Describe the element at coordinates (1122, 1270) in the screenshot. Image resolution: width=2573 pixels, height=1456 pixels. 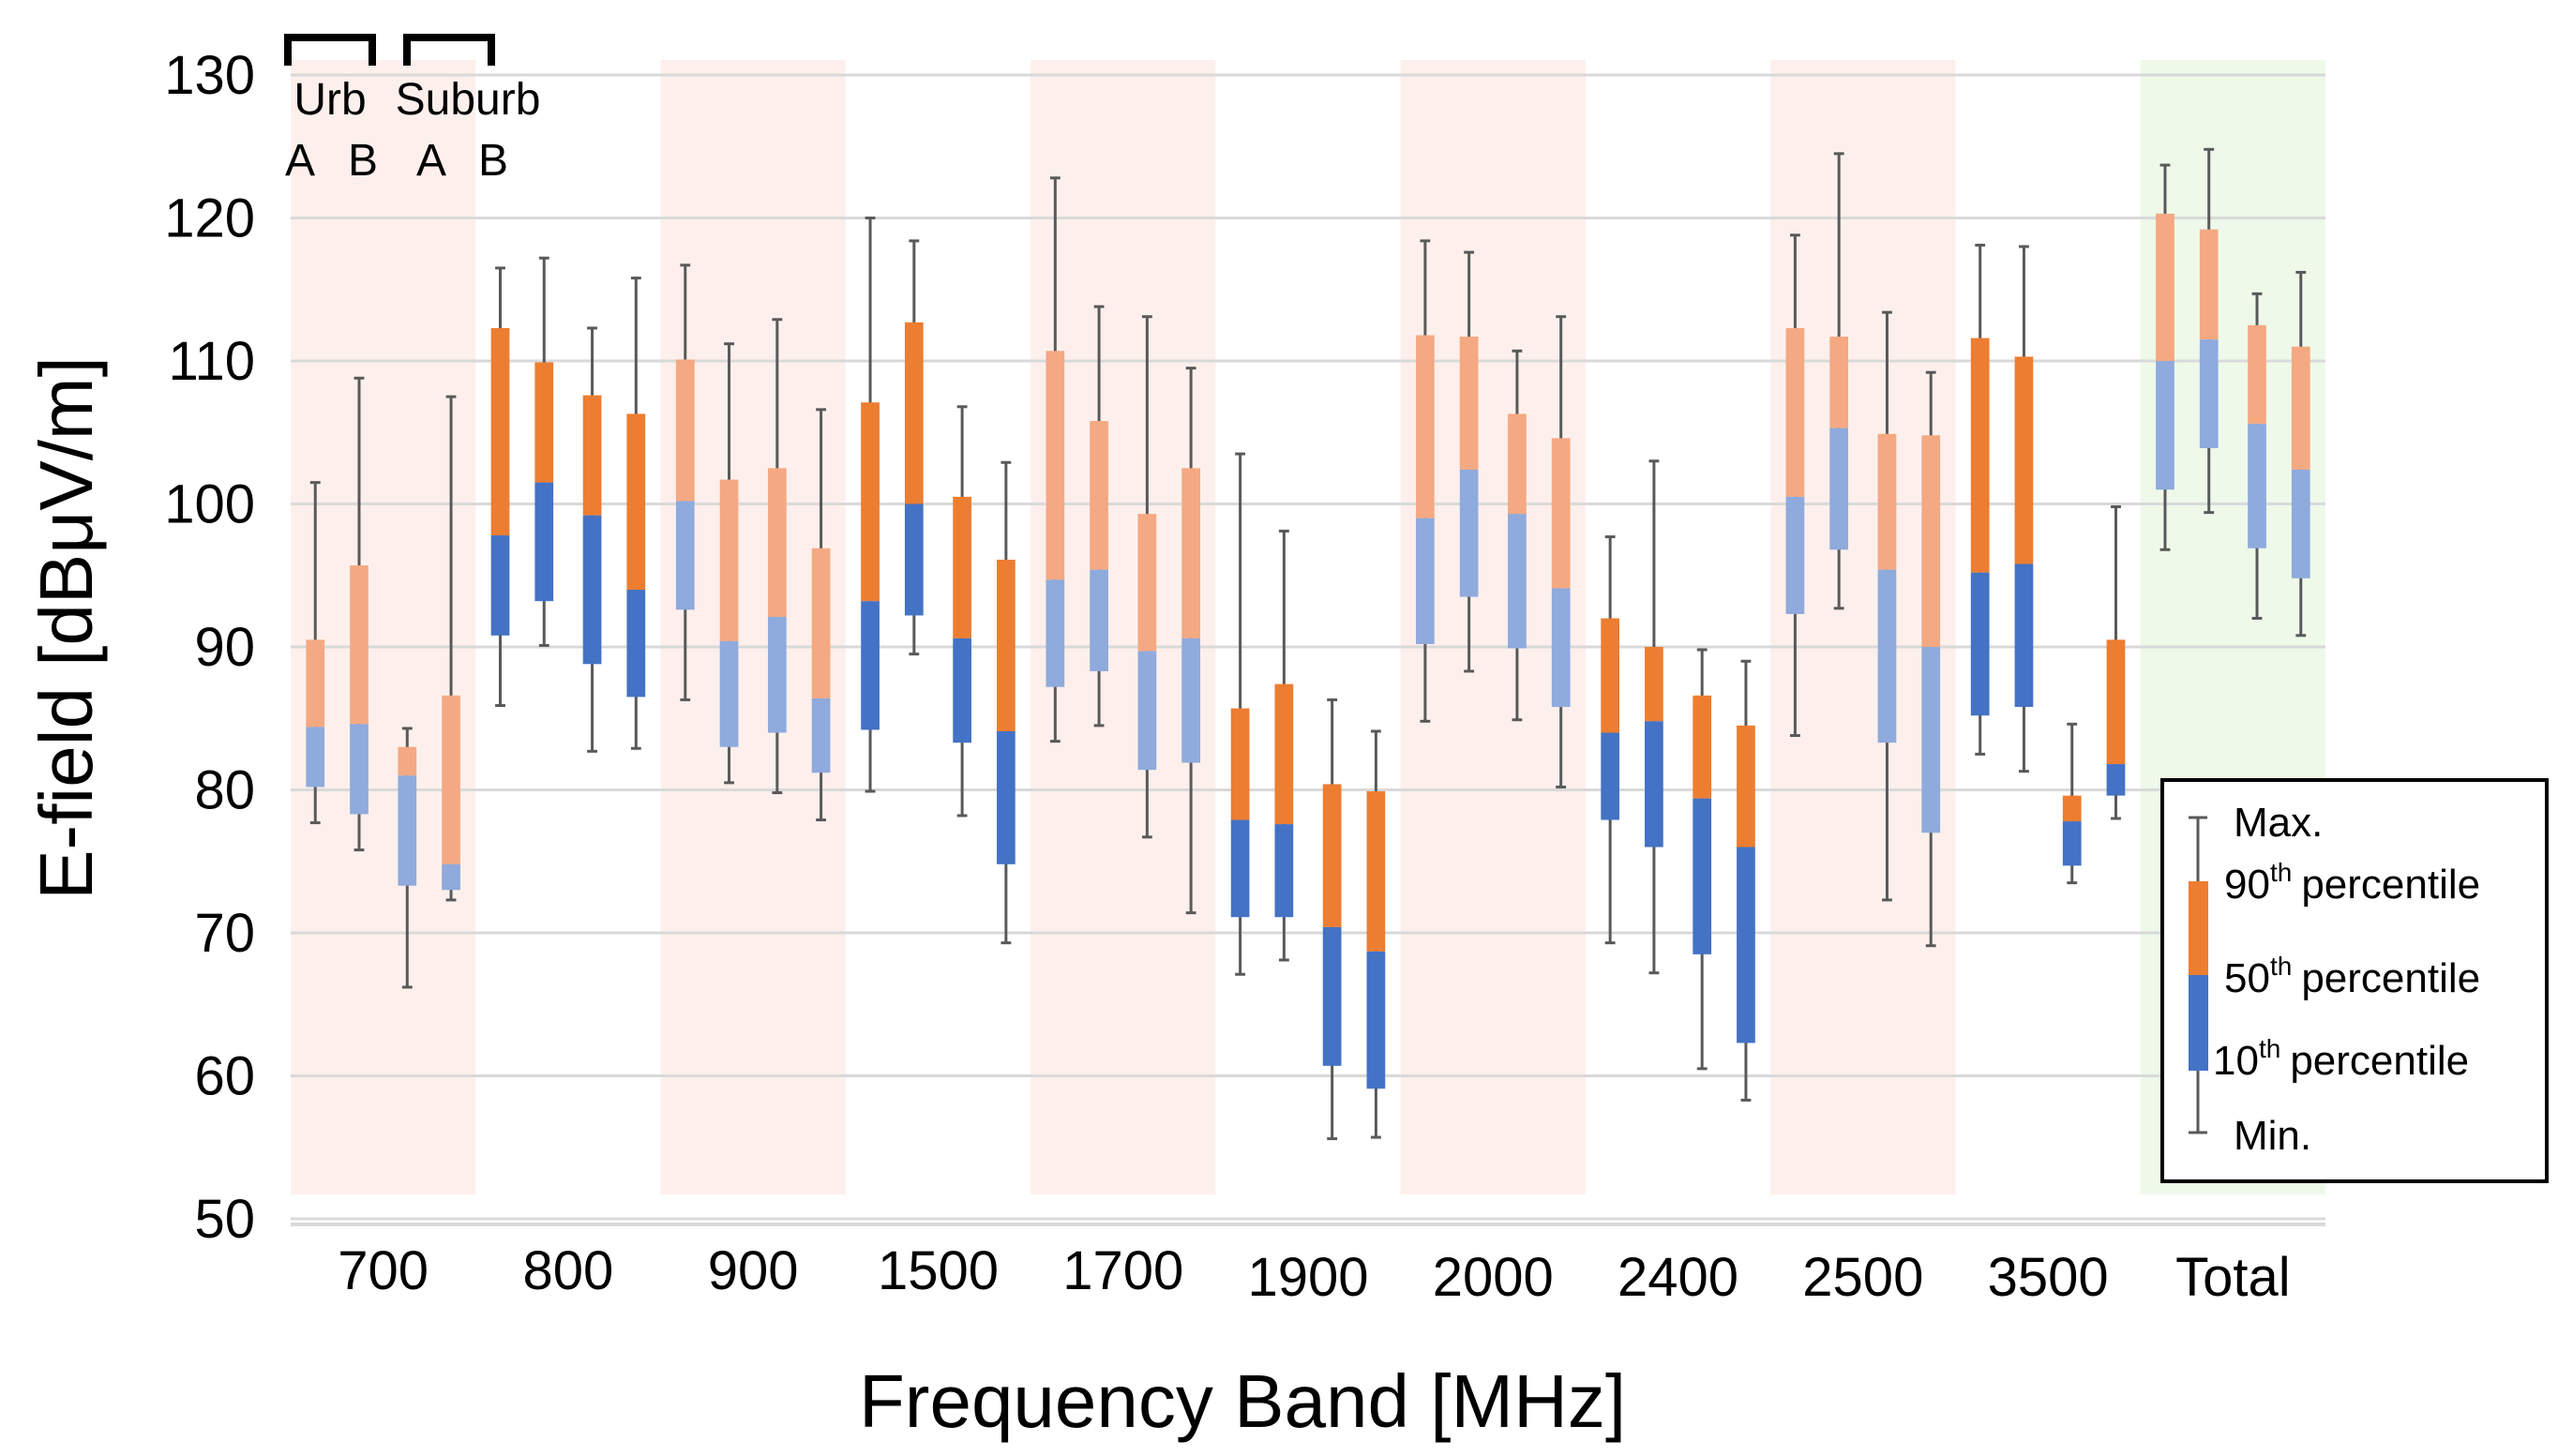
I see `x-tick-1700: 1700` at that location.